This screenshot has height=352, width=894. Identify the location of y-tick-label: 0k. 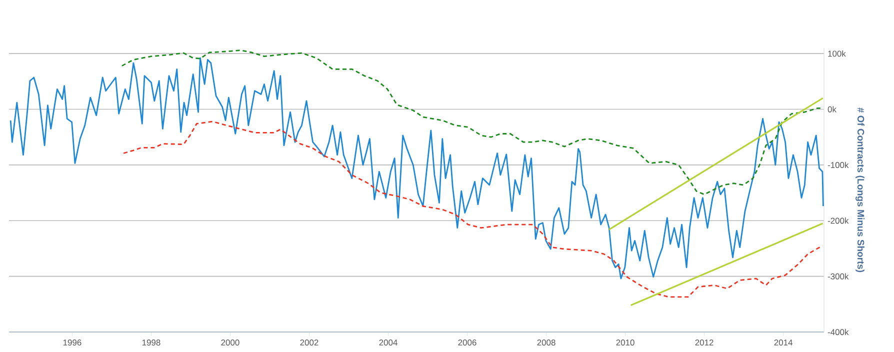
(832, 109).